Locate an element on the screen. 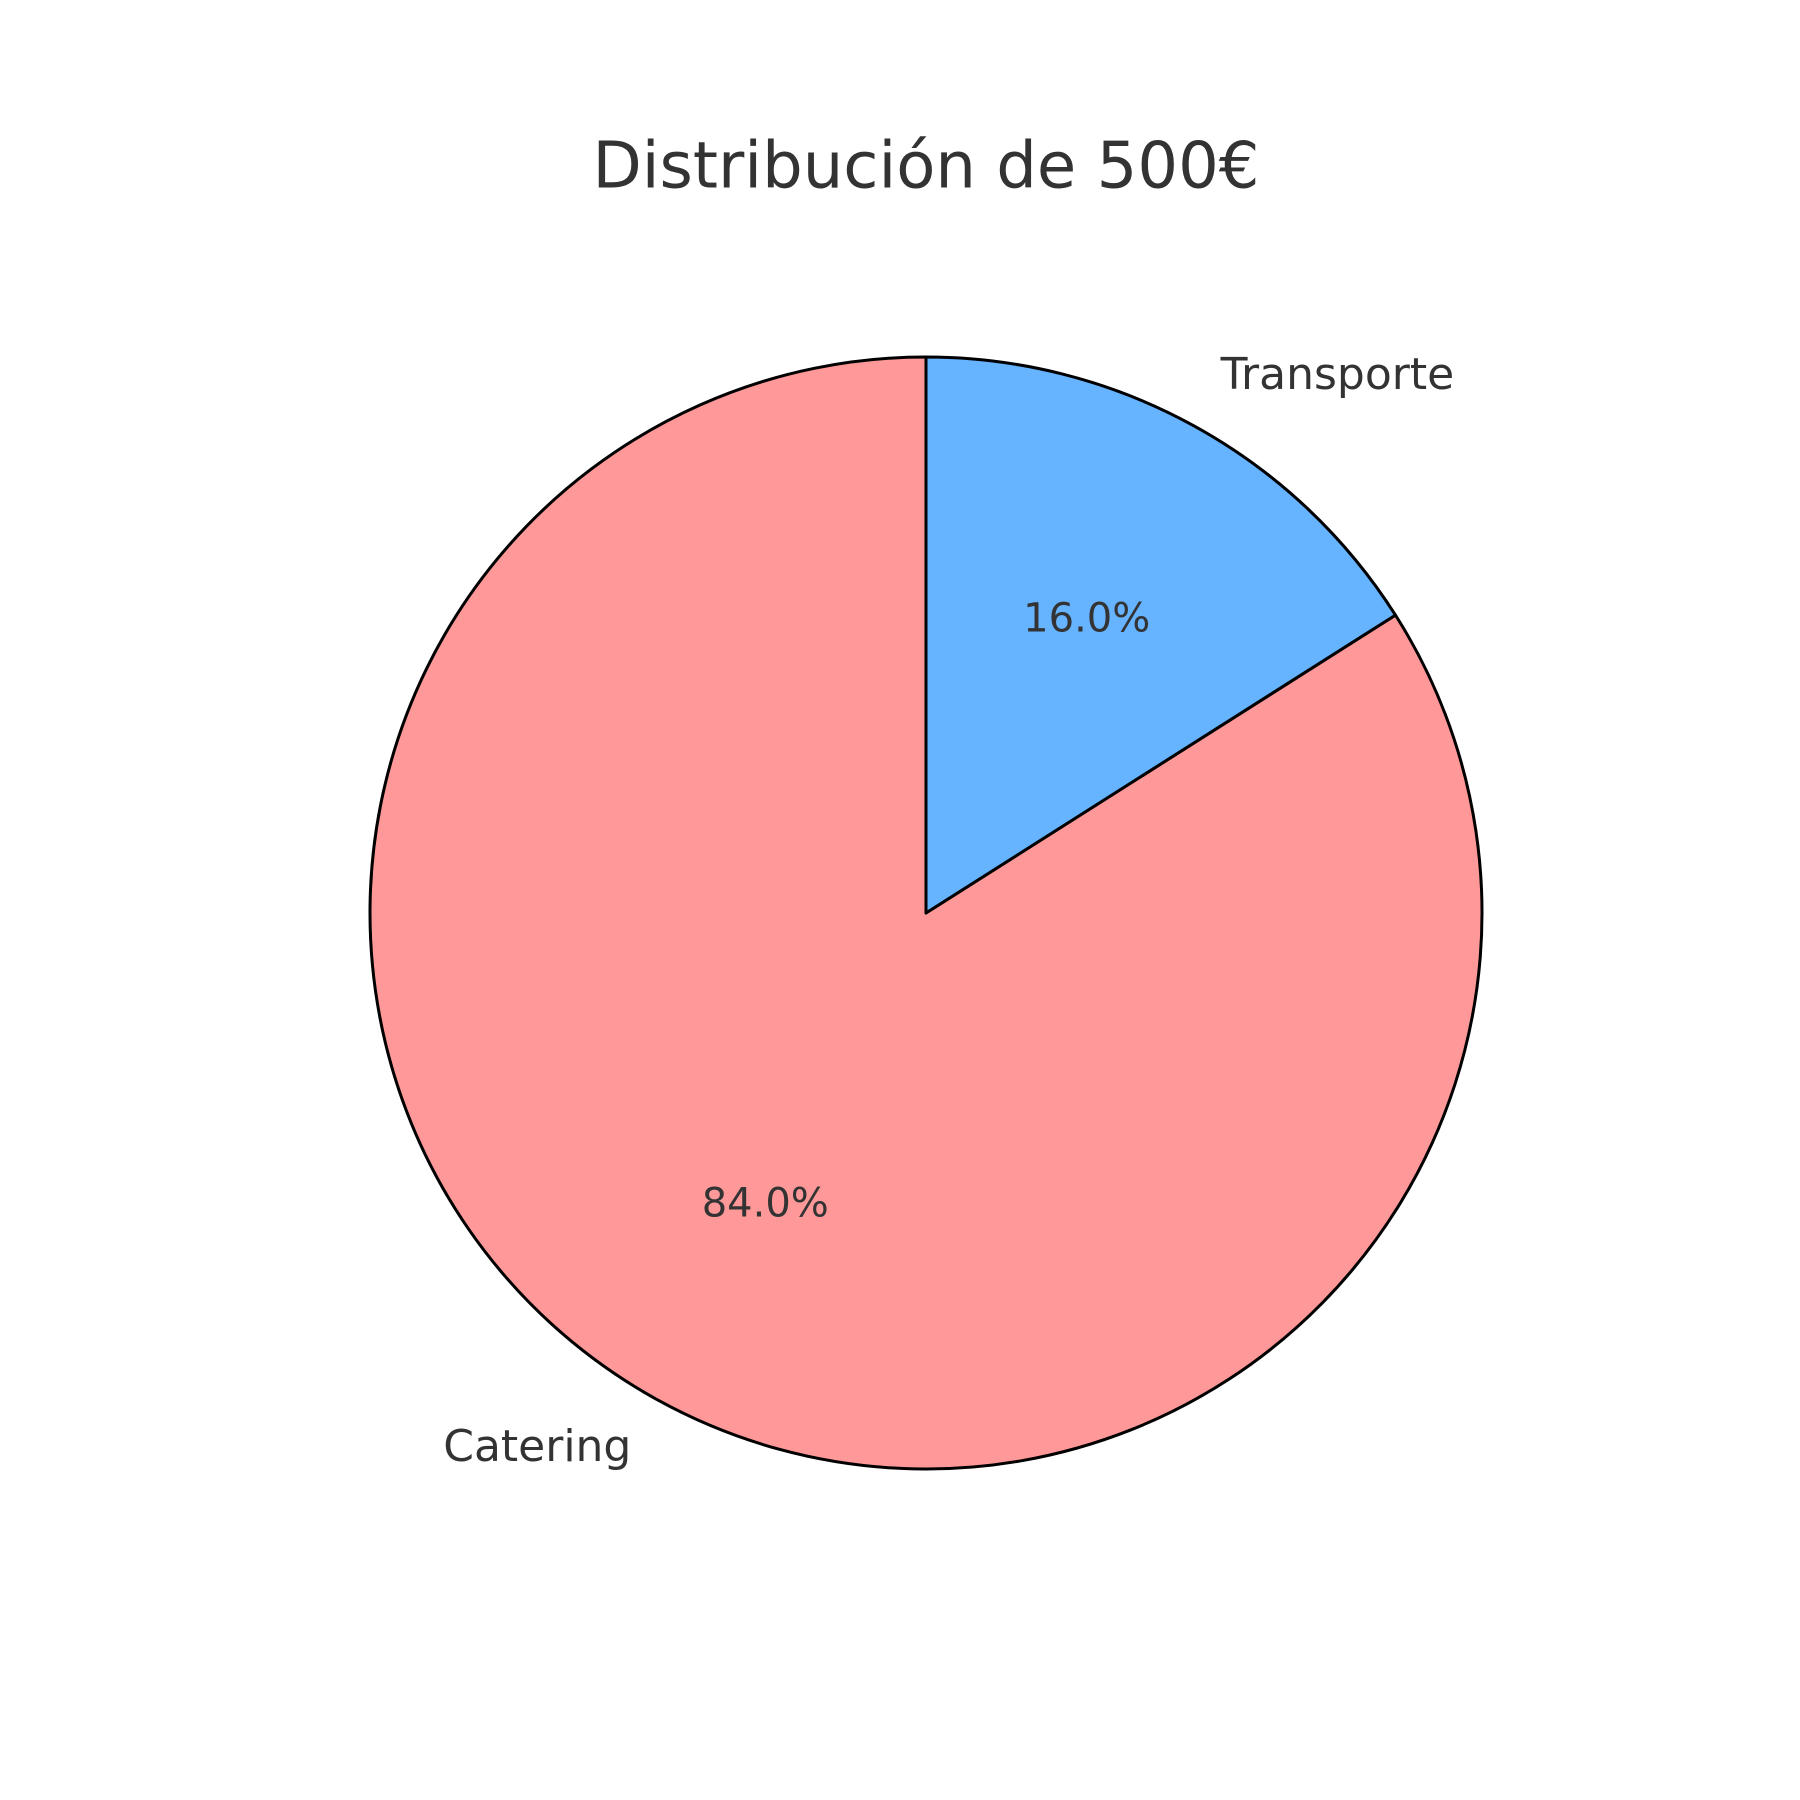 The image size is (1800, 1800). slice-label: Transporte is located at coordinates (1337, 374).